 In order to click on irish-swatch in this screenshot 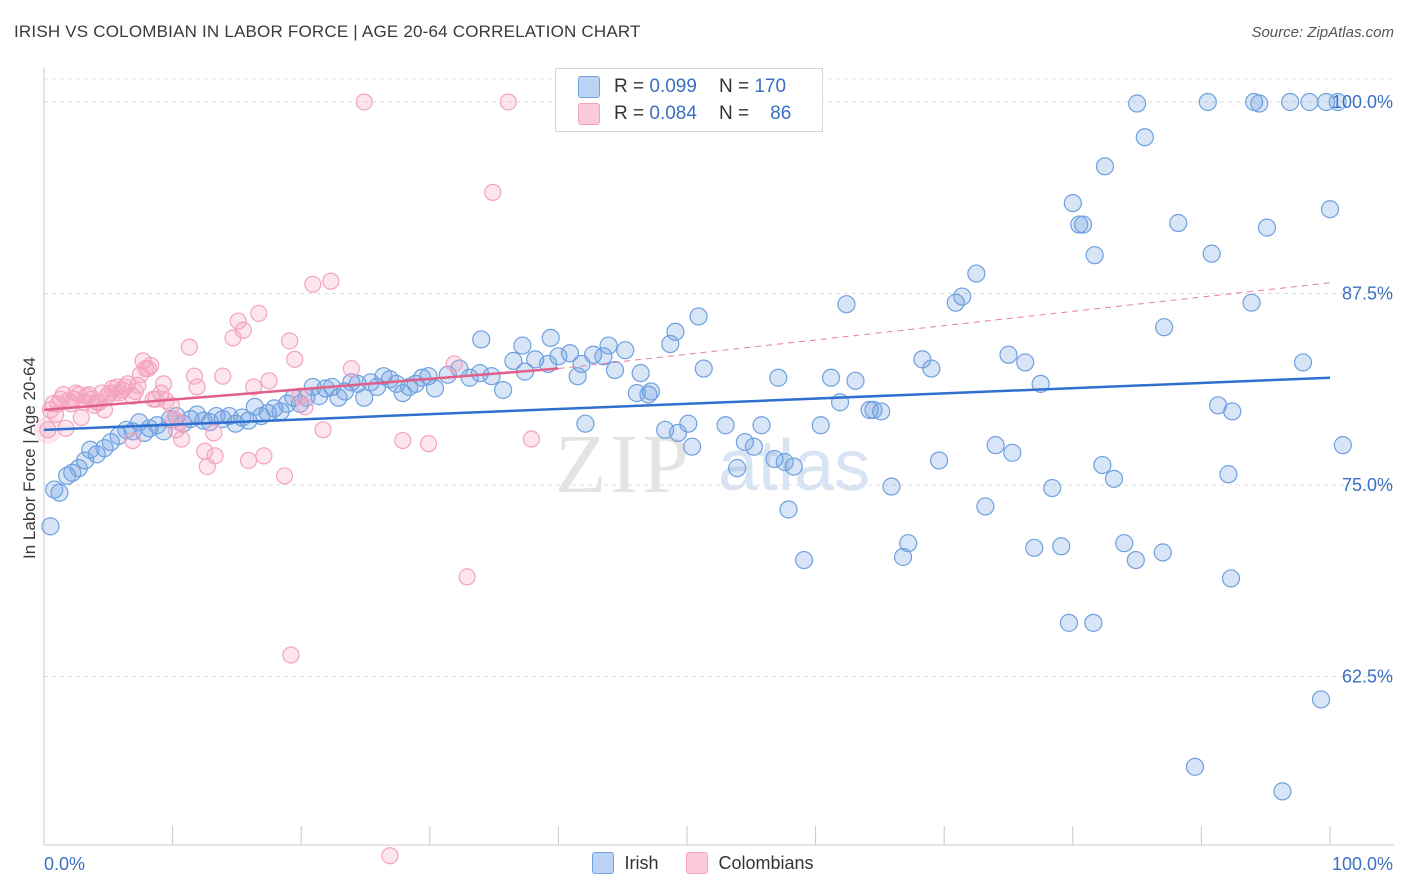, I will do `click(589, 87)`.